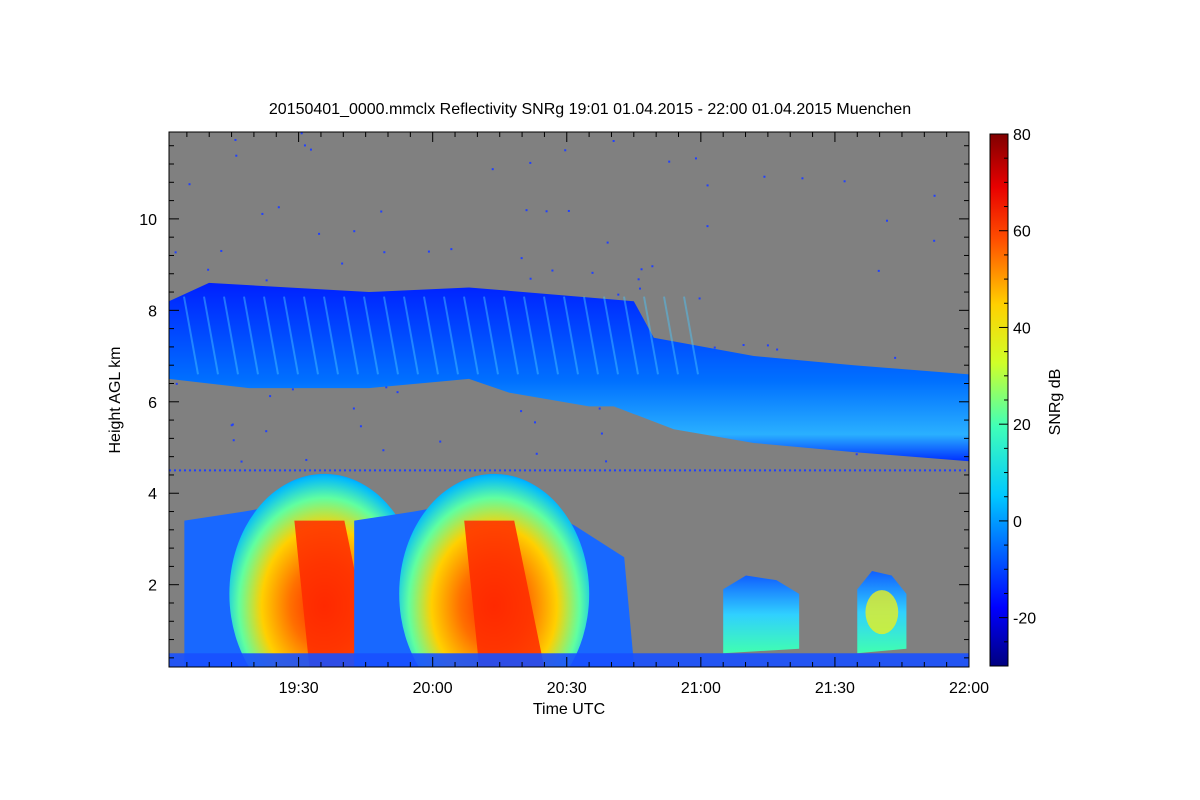 The height and width of the screenshot is (800, 1200). What do you see at coordinates (1022, 425) in the screenshot?
I see `colorbar-tick-label: 20` at bounding box center [1022, 425].